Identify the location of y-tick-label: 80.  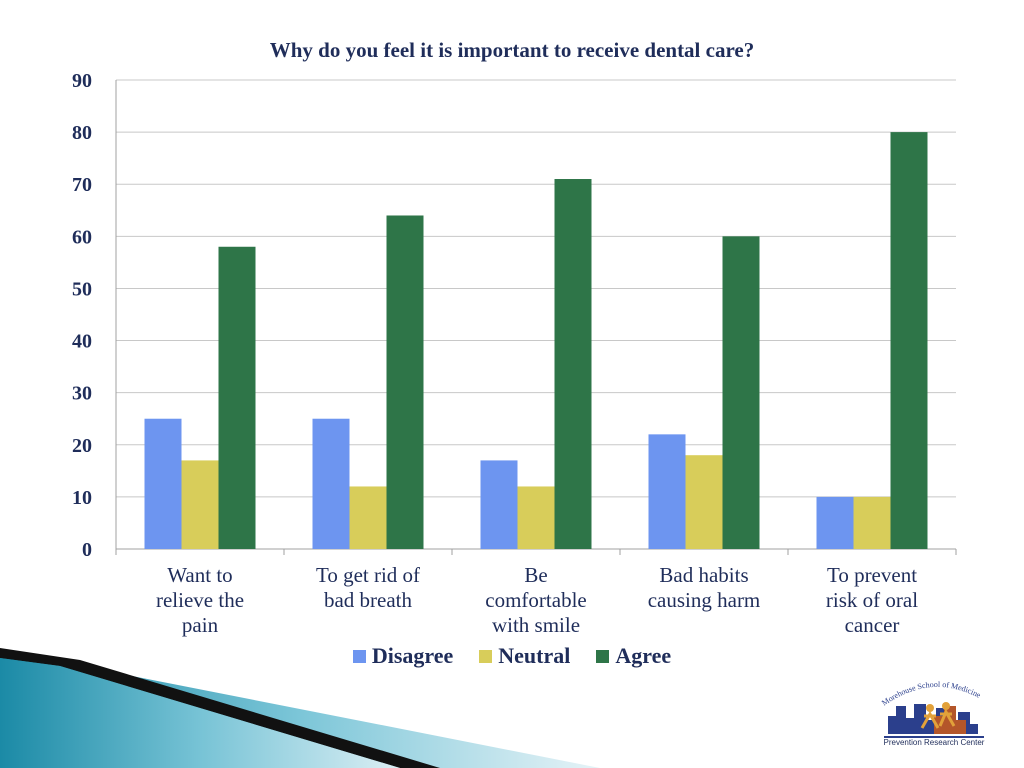
(82, 133).